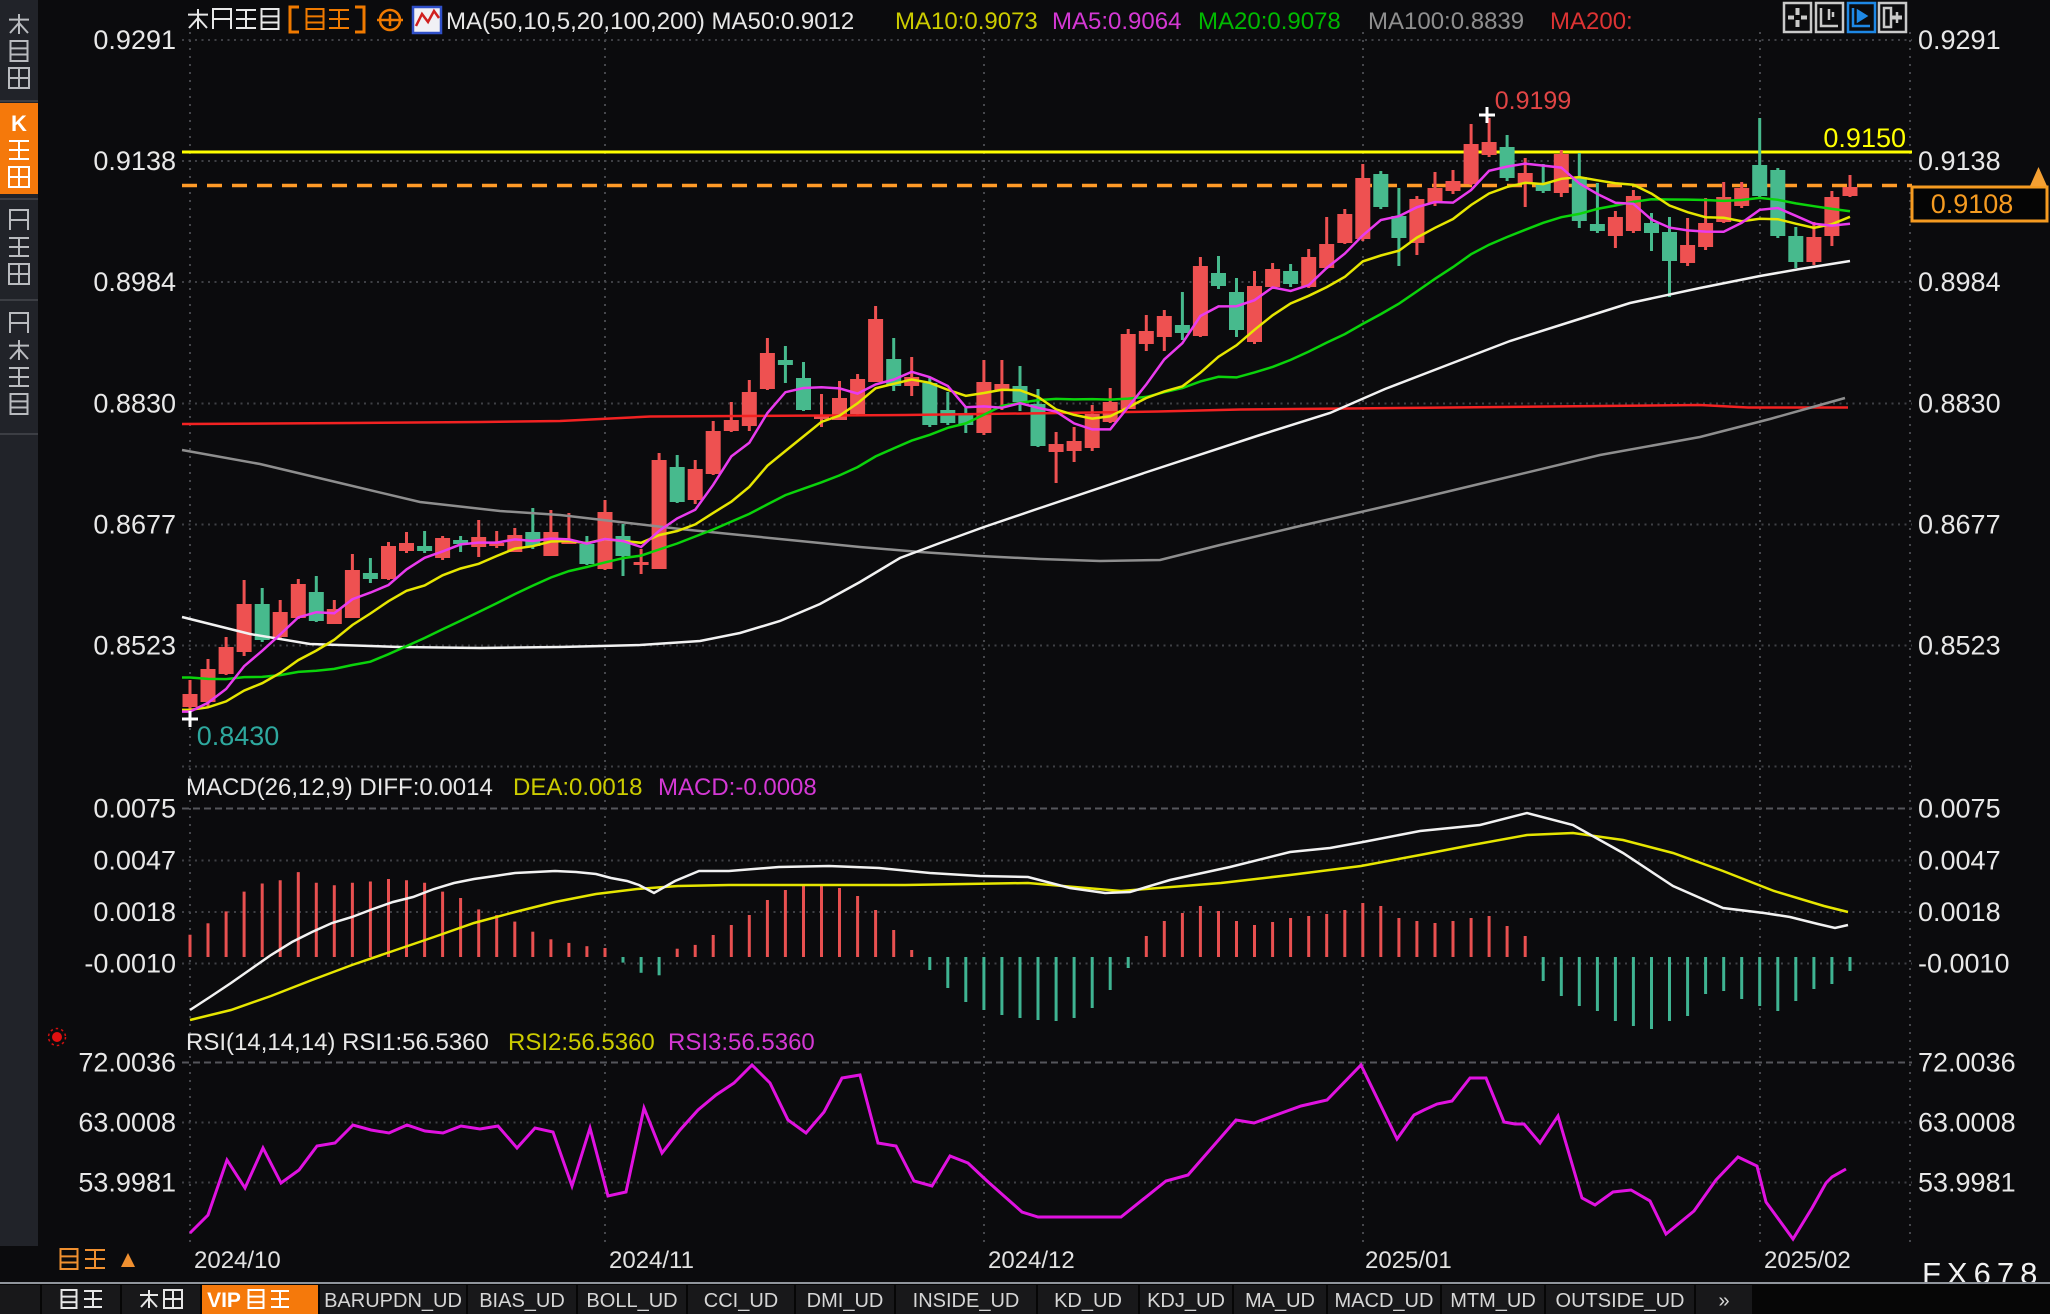 Image resolution: width=2050 pixels, height=1314 pixels. What do you see at coordinates (651, 1260) in the screenshot?
I see `svg-text: 2024/11` at bounding box center [651, 1260].